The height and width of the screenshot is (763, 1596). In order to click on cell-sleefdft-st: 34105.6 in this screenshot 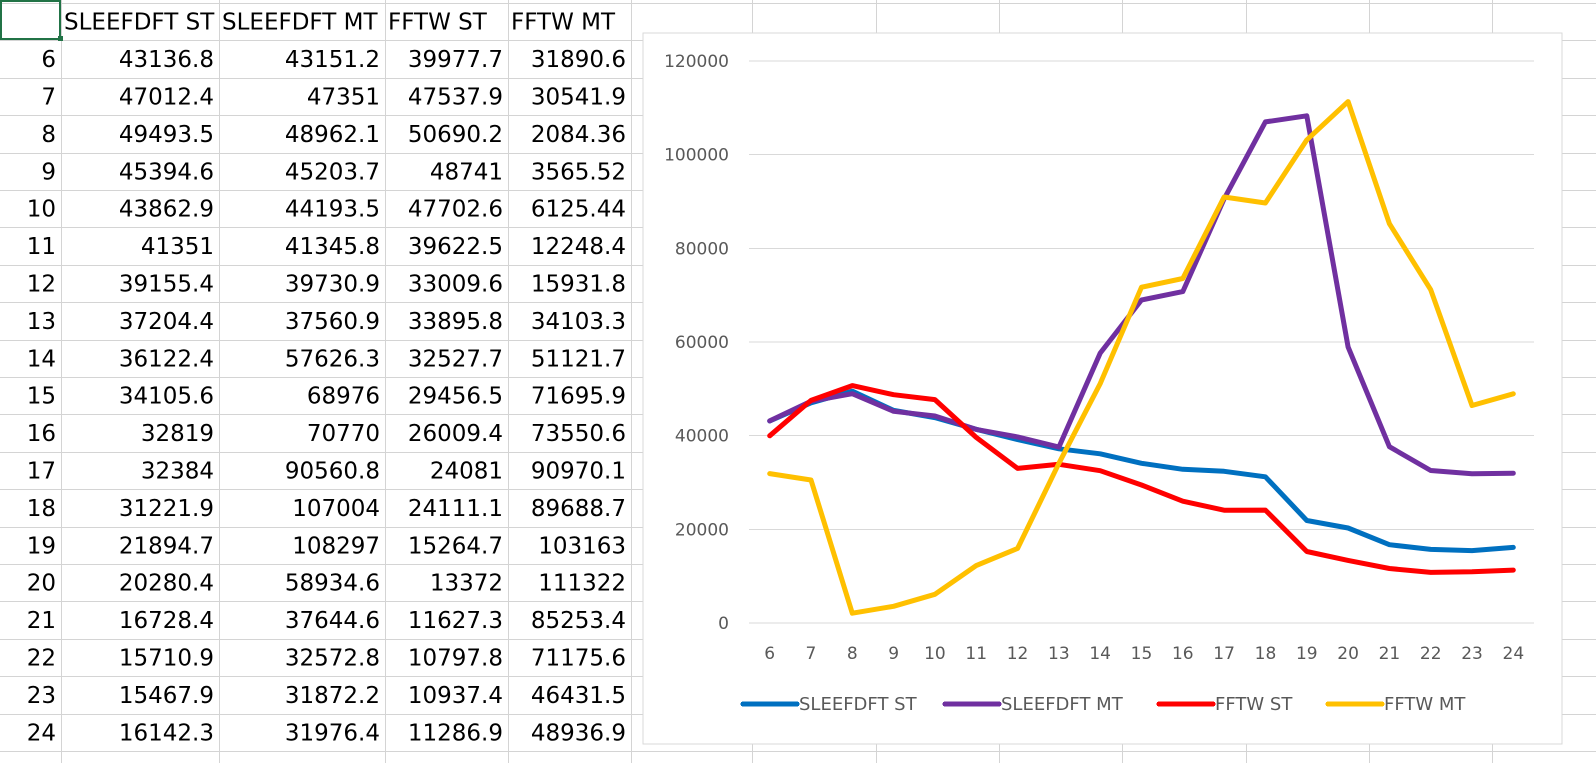, I will do `click(166, 397)`.